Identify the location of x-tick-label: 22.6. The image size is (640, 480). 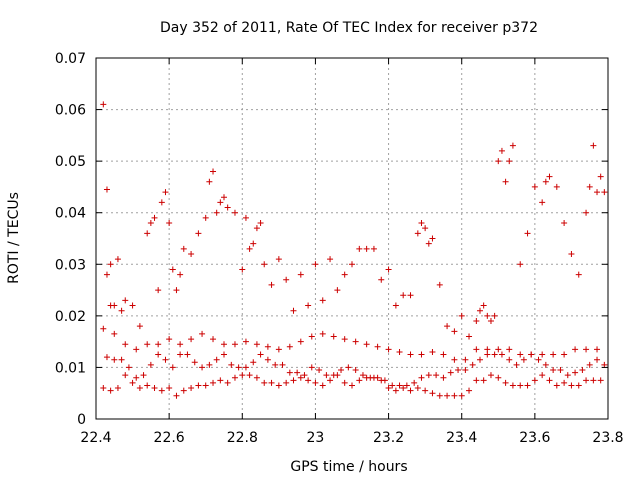
(169, 438).